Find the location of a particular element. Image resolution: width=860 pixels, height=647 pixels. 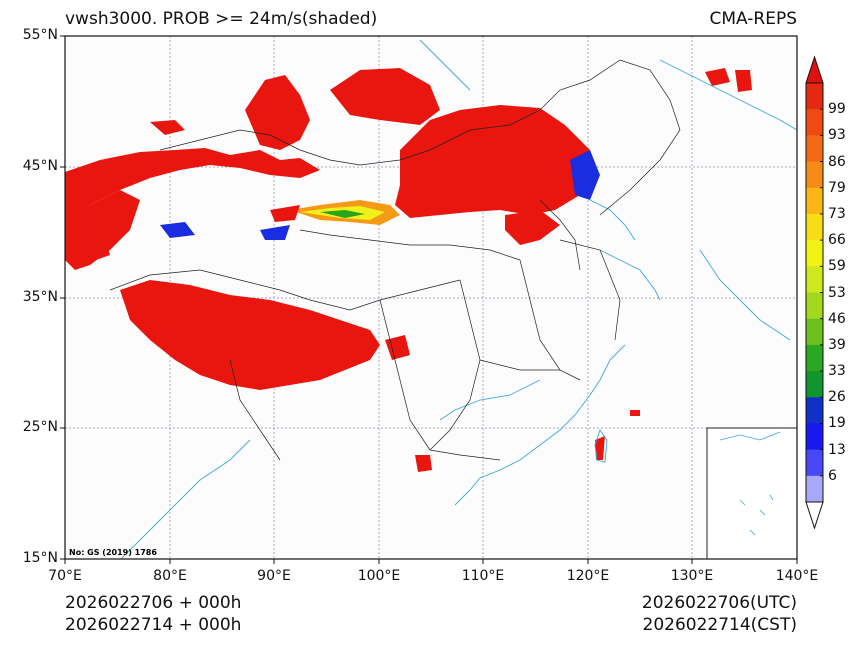

colorbar-label: 33 is located at coordinates (837, 371).